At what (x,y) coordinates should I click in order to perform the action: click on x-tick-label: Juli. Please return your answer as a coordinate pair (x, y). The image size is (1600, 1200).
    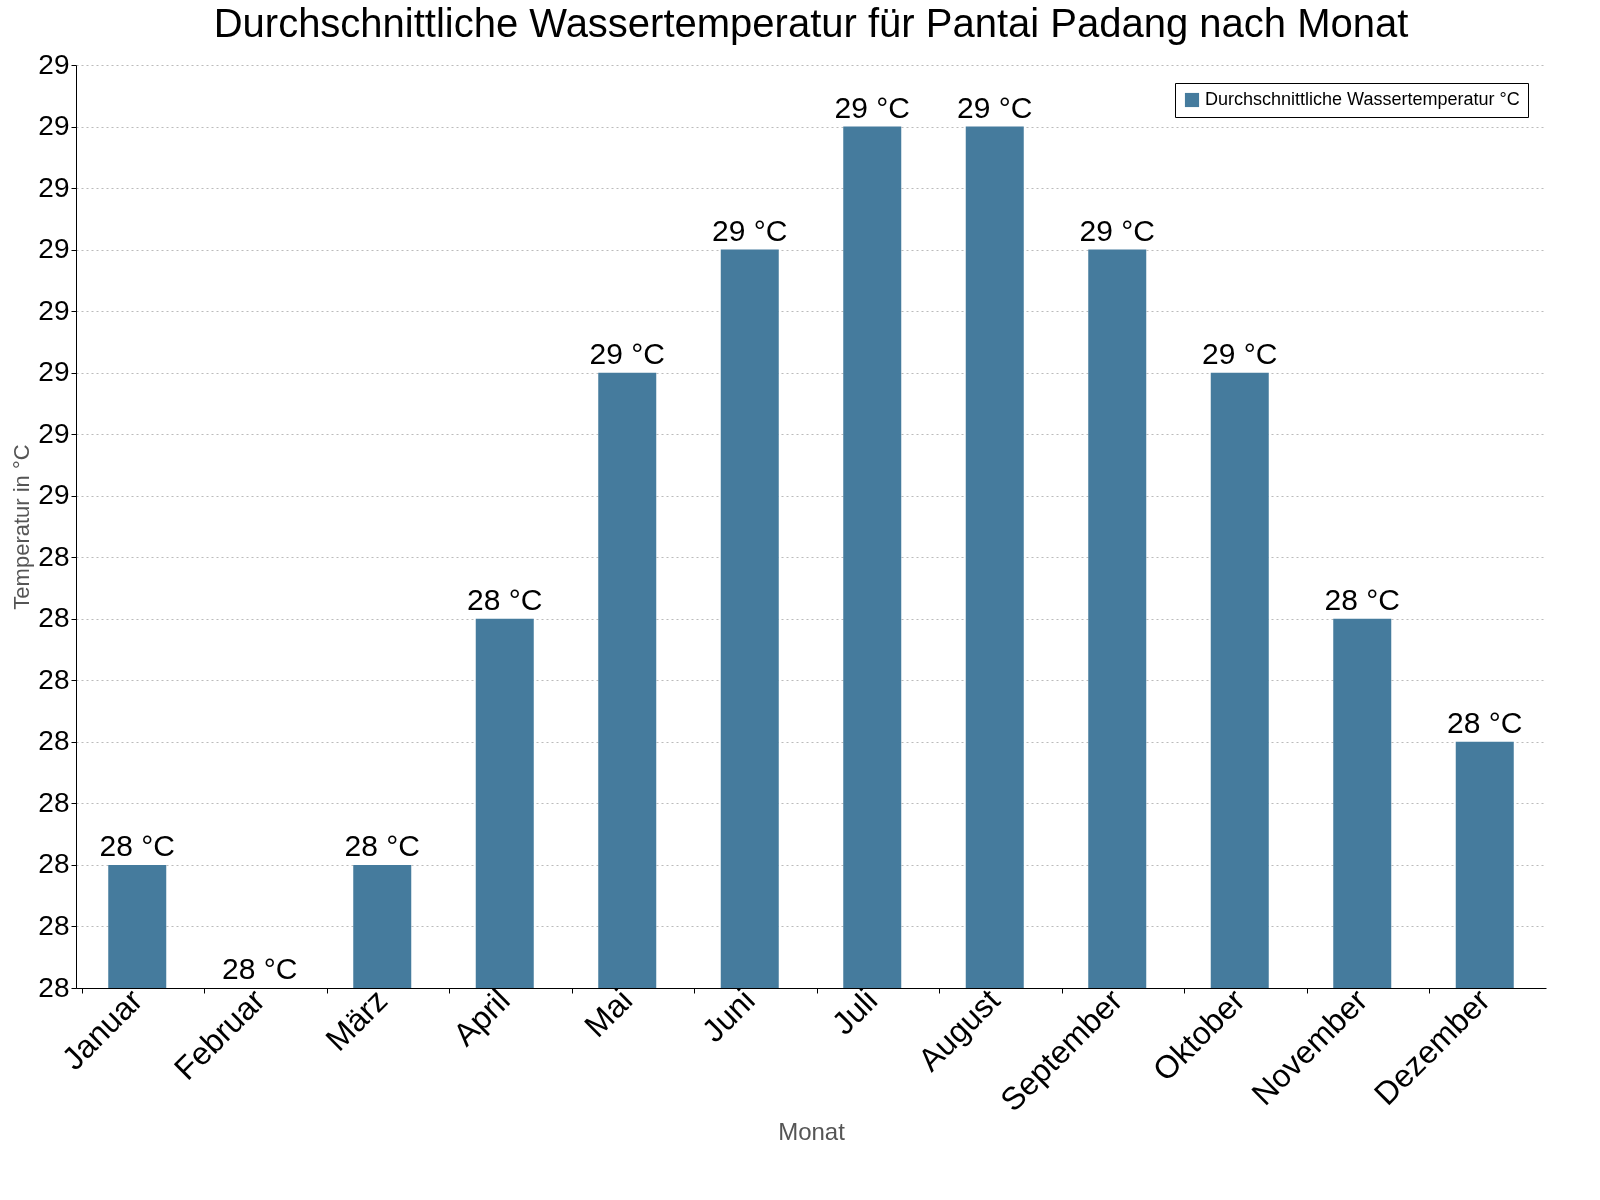
    Looking at the image, I should click on (854, 1012).